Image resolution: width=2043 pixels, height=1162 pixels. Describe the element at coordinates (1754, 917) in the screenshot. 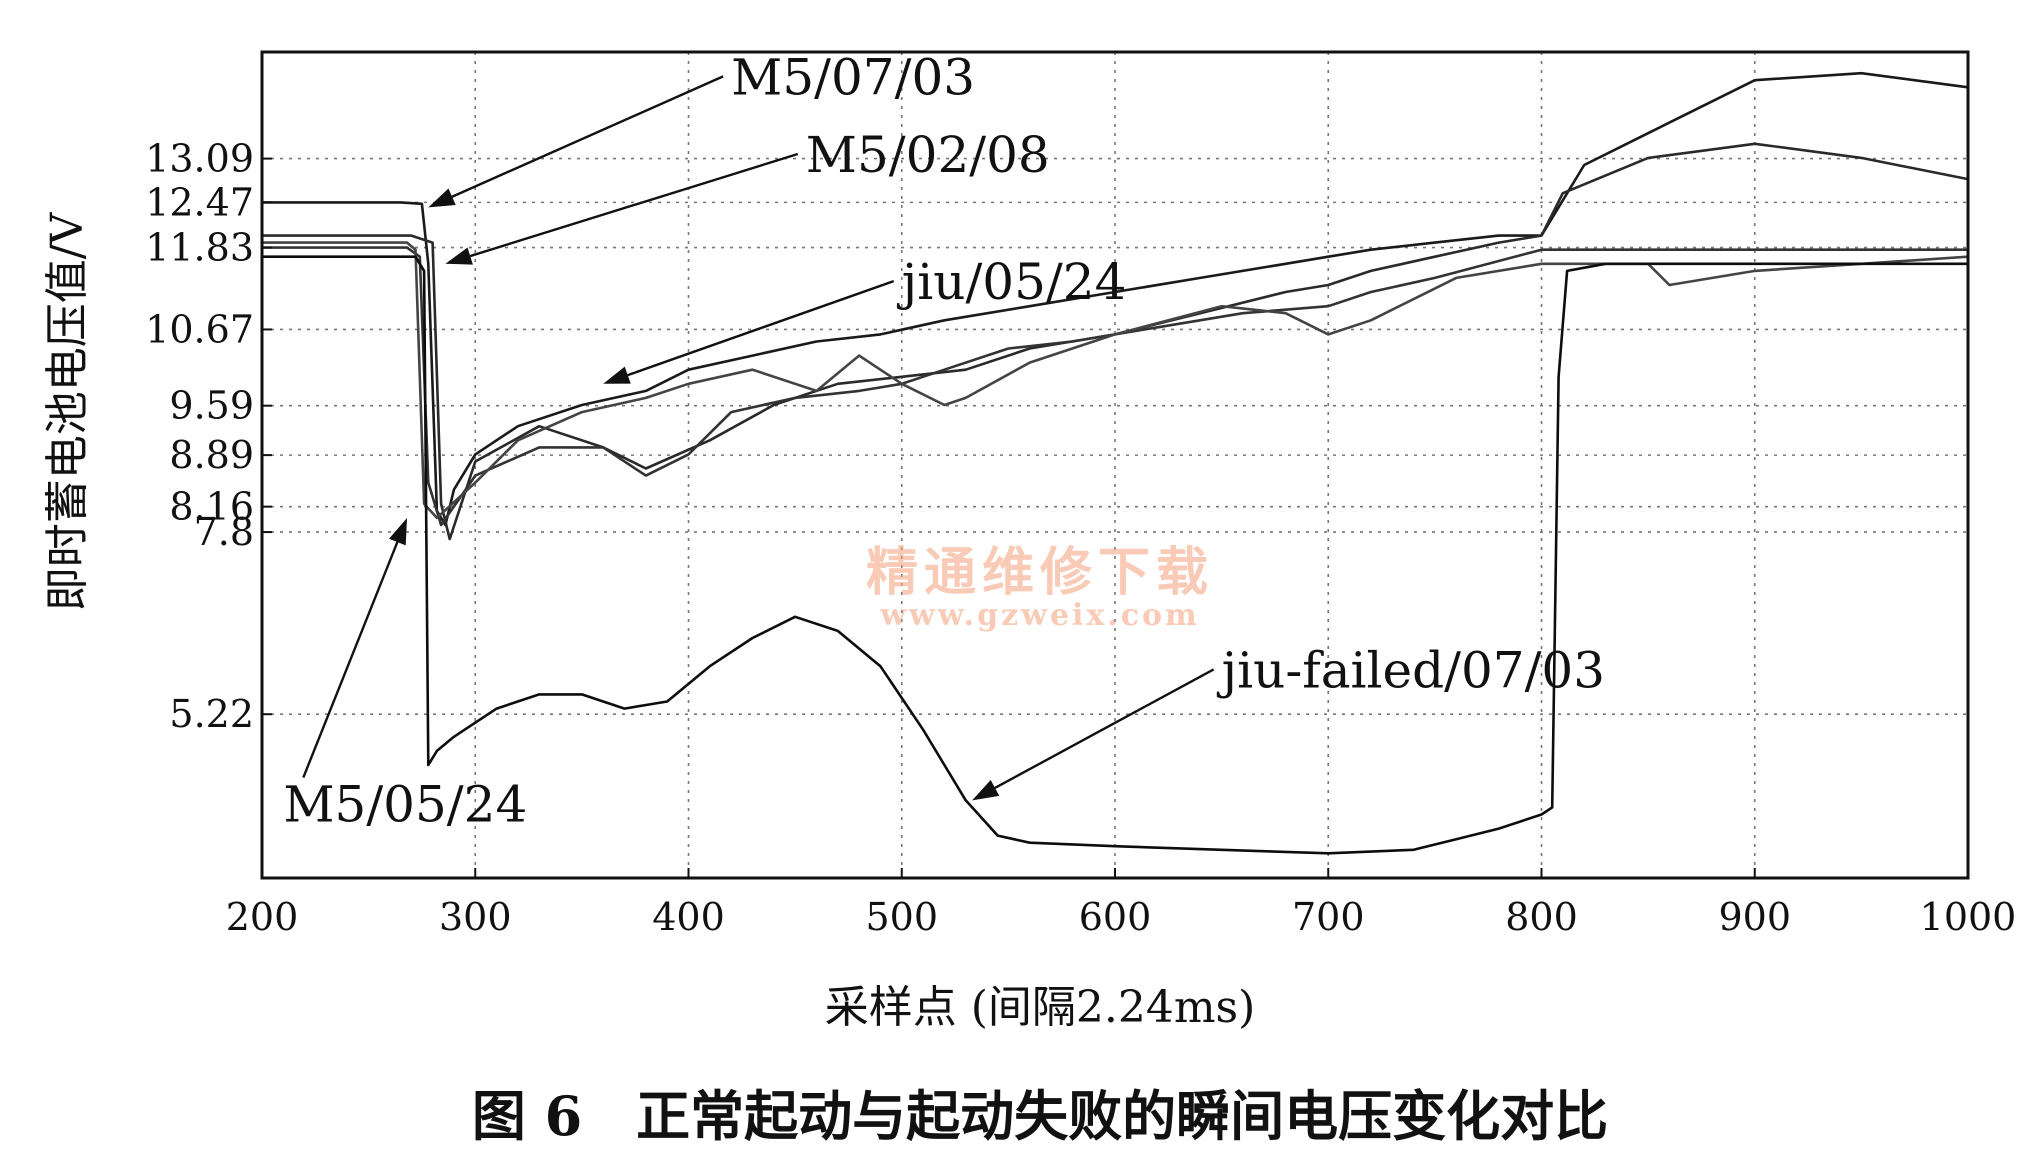

I see `x-tick-label: 900` at that location.